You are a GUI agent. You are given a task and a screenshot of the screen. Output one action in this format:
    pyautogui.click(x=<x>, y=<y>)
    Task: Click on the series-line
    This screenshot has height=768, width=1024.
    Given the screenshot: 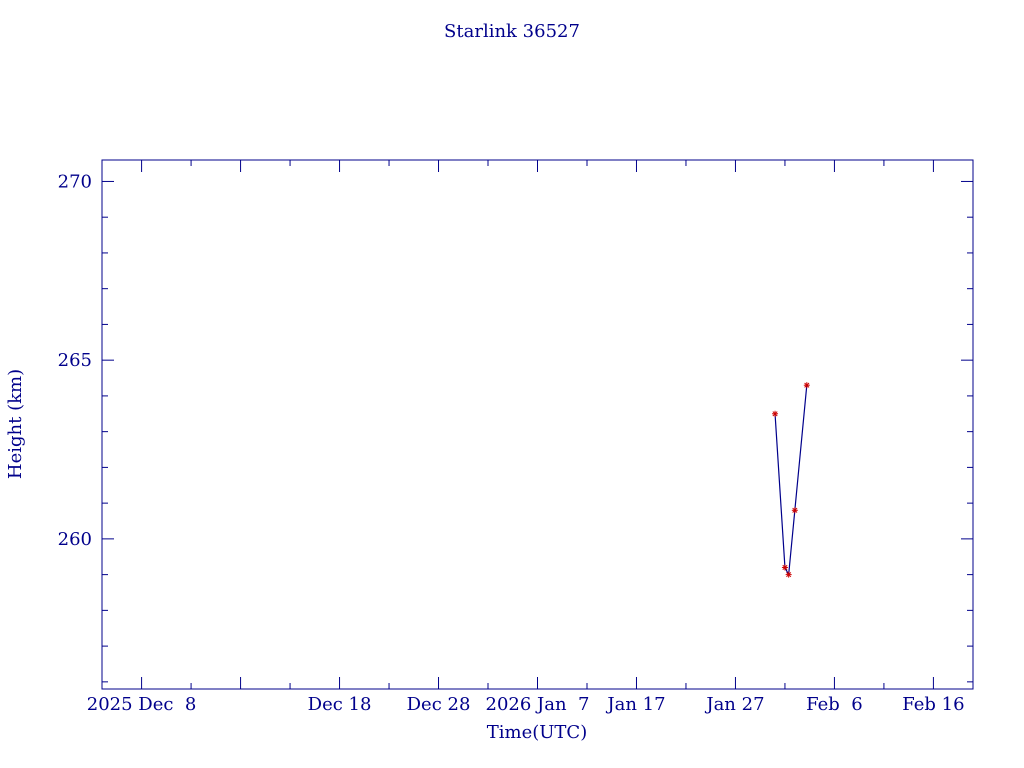 What is the action you would take?
    pyautogui.click(x=791, y=481)
    